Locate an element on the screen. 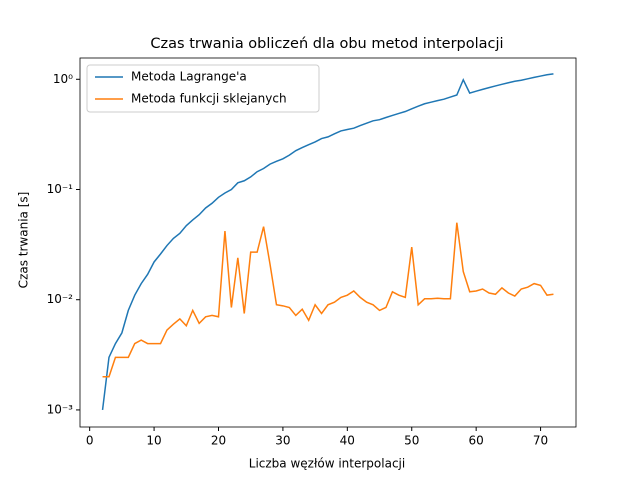 The width and height of the screenshot is (640, 484). x-tick-label: 0 is located at coordinates (90, 441).